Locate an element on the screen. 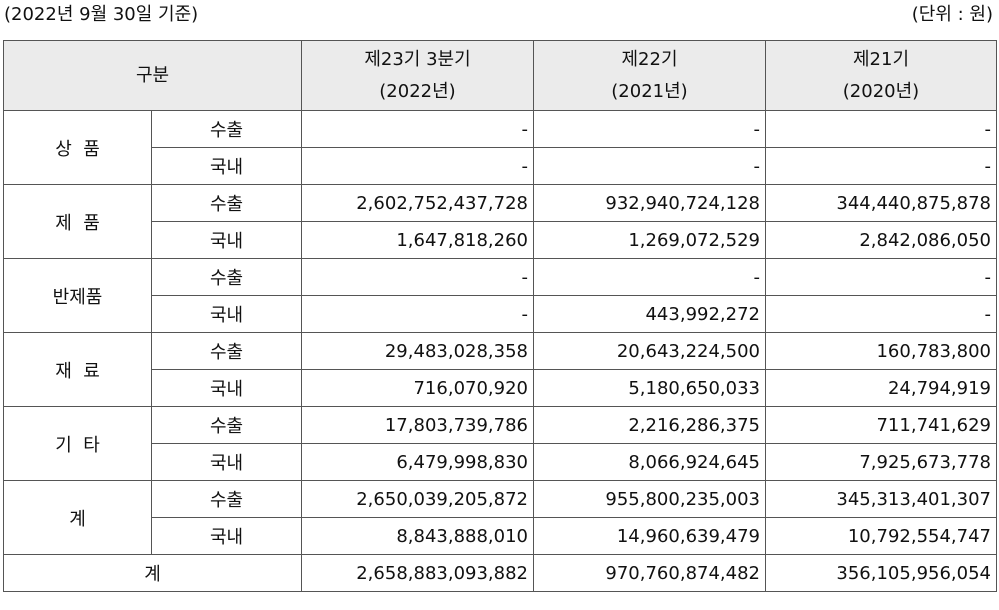 The height and width of the screenshot is (610, 999). total-value: 356,105,956,054 is located at coordinates (881, 573).